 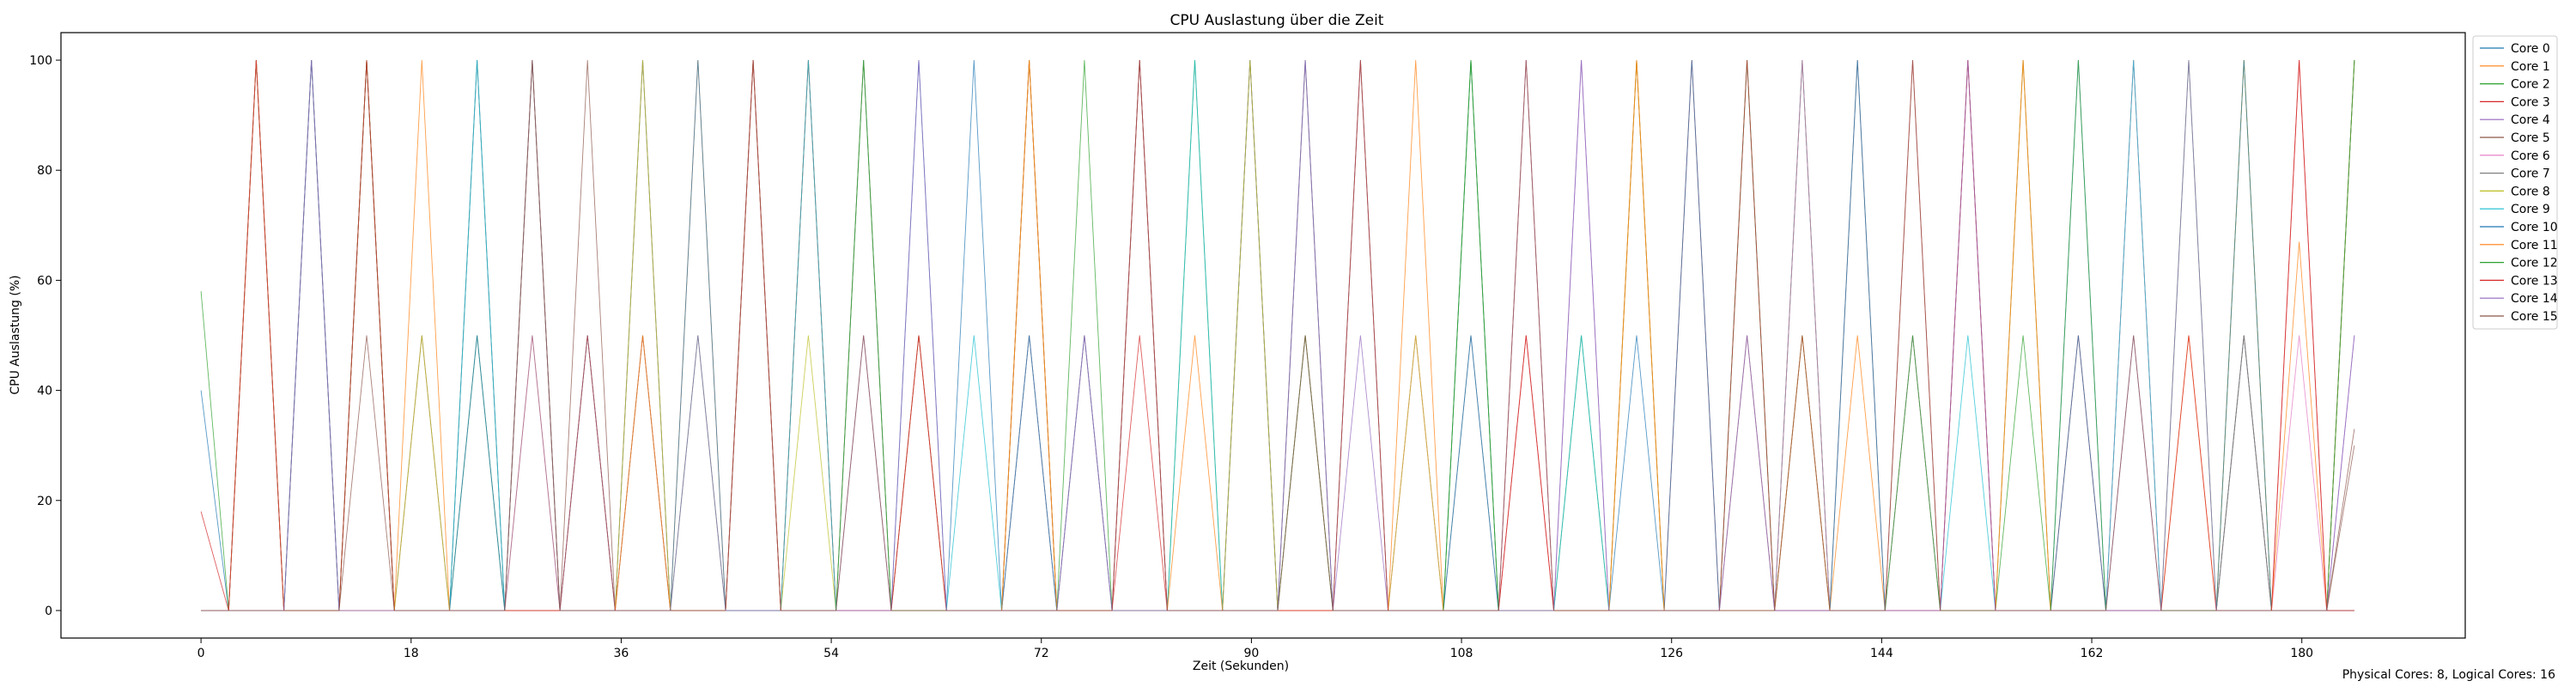 I want to click on y-axis-ticks: 0 20 40 60 80 100, so click(x=45, y=336).